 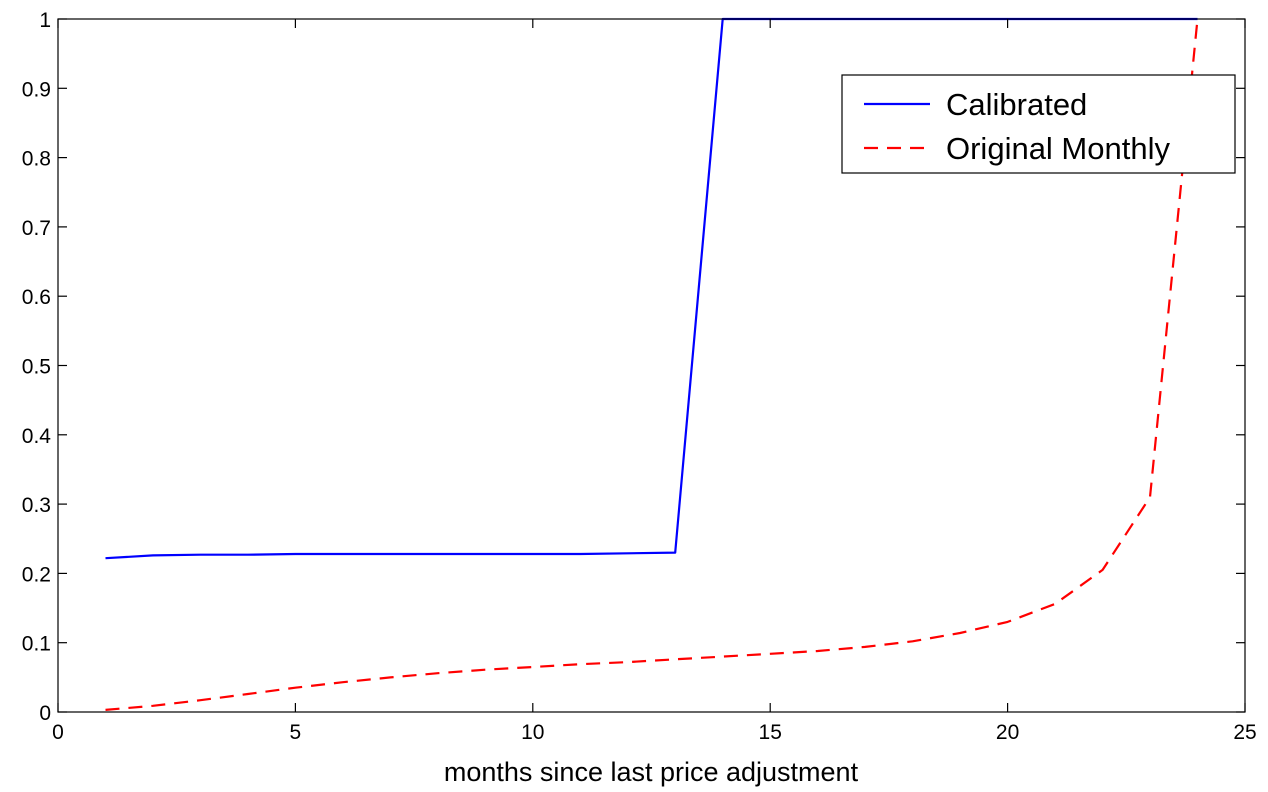 What do you see at coordinates (1244, 732) in the screenshot?
I see `x-tick-label: 25` at bounding box center [1244, 732].